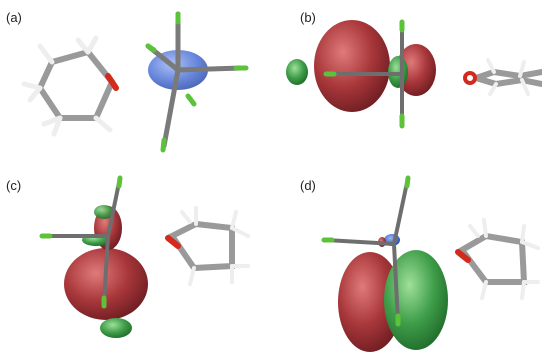  What do you see at coordinates (13, 185) in the screenshot?
I see `panel-c-label: (c)` at bounding box center [13, 185].